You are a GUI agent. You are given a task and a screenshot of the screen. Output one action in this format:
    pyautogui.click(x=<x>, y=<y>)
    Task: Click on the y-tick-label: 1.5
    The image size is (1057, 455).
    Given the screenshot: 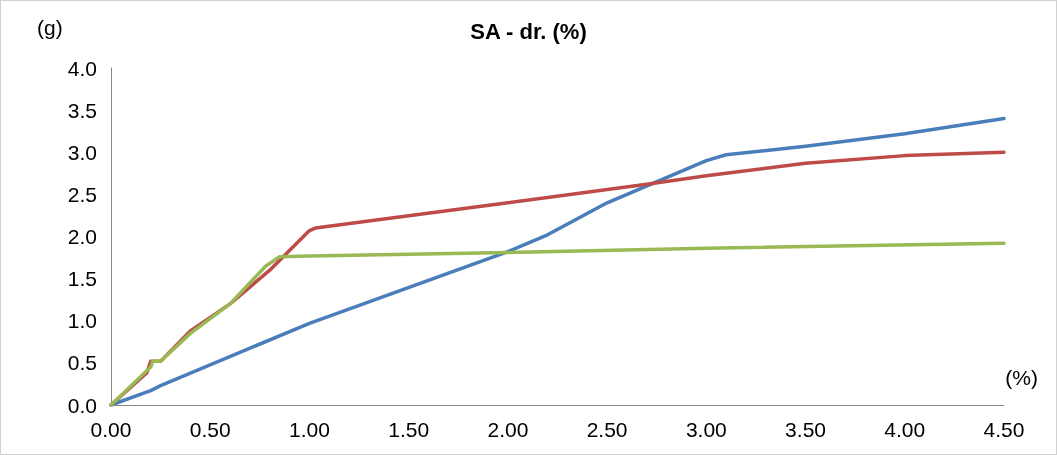 What is the action you would take?
    pyautogui.click(x=82, y=279)
    